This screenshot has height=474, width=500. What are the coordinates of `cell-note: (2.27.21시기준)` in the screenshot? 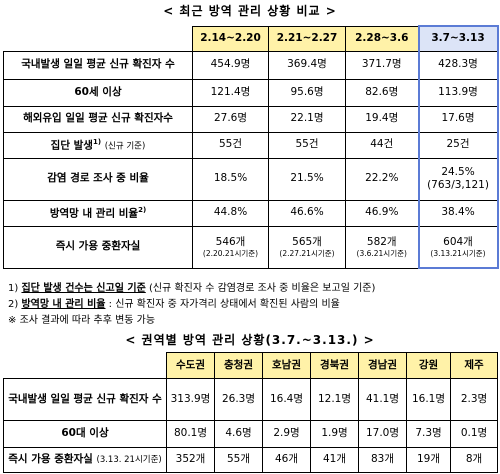 It's located at (307, 253).